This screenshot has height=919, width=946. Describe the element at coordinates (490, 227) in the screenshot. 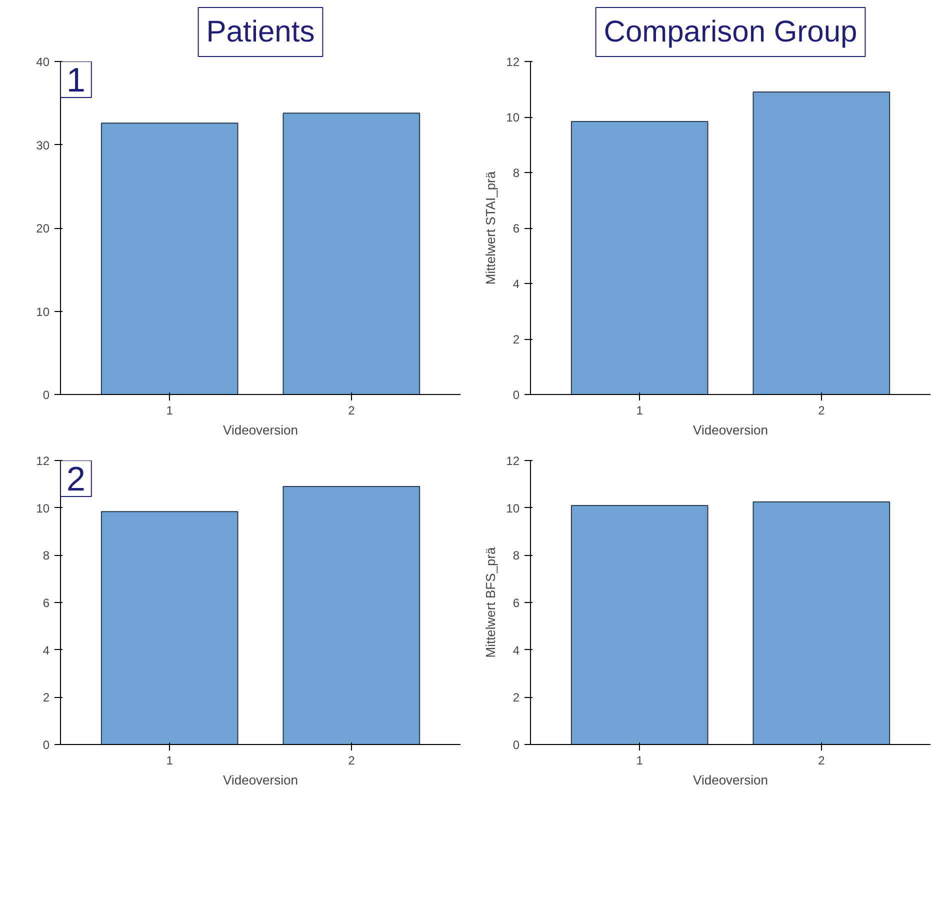

I see `y-axis-title: Mittelwert STAI_prä` at that location.